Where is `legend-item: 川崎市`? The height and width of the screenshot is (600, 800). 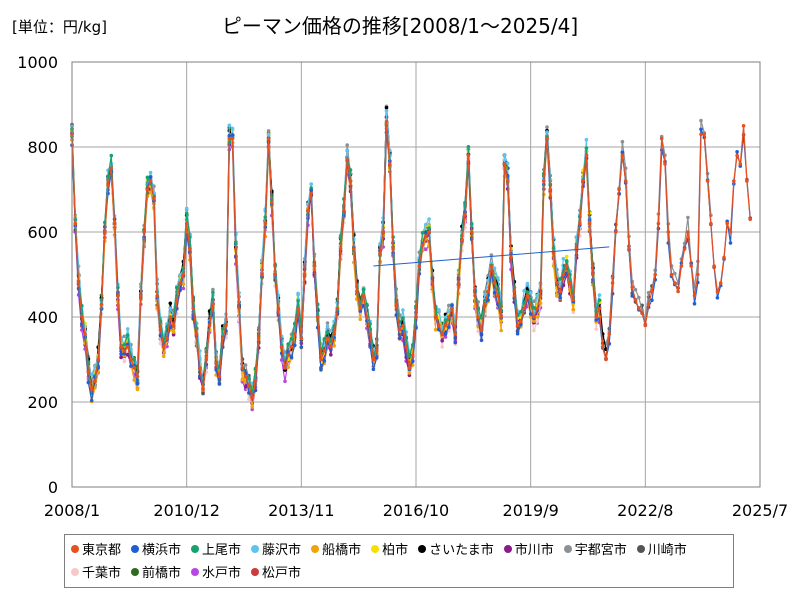 legend-item: 川崎市 is located at coordinates (661, 548).